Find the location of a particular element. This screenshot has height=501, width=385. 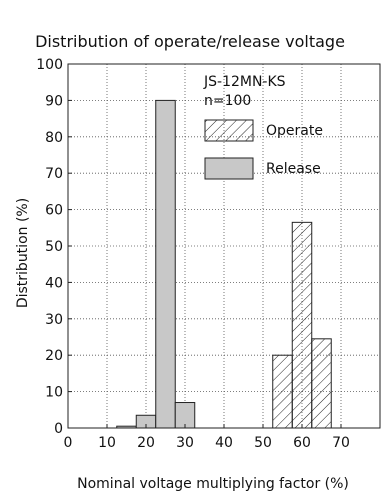

y-tick-label: 40 is located at coordinates (54, 283).